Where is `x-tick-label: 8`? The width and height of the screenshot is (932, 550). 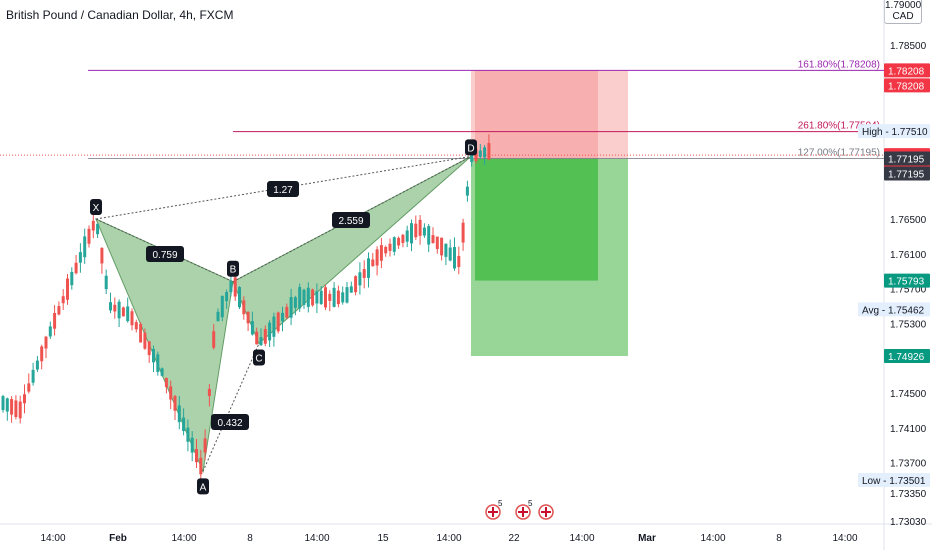 x-tick-label: 8 is located at coordinates (779, 538).